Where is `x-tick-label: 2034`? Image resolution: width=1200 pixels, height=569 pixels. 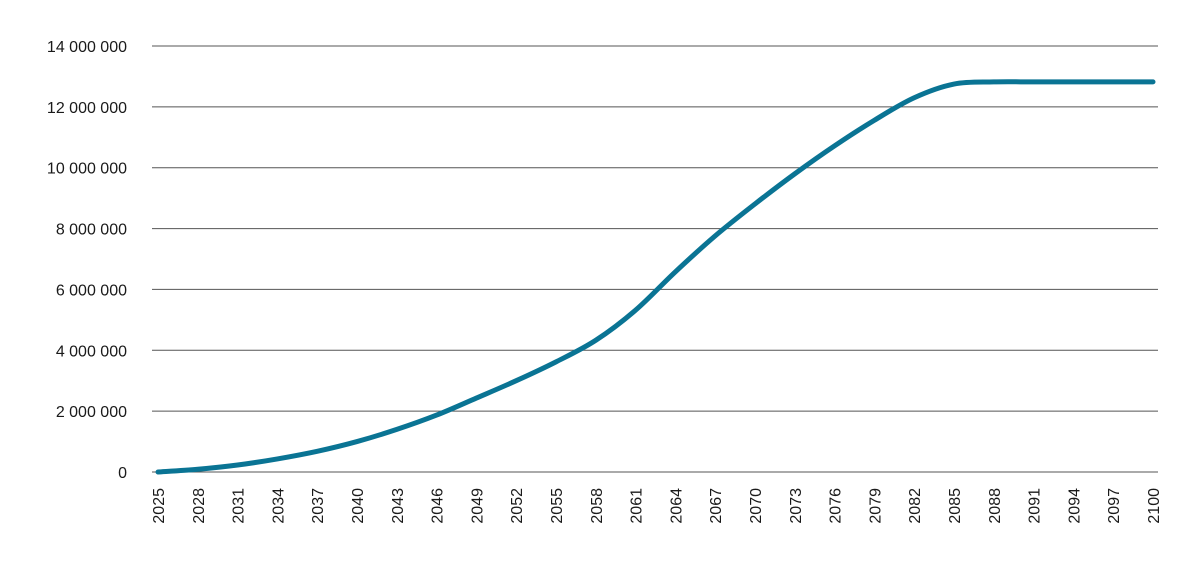 x-tick-label: 2034 is located at coordinates (278, 506).